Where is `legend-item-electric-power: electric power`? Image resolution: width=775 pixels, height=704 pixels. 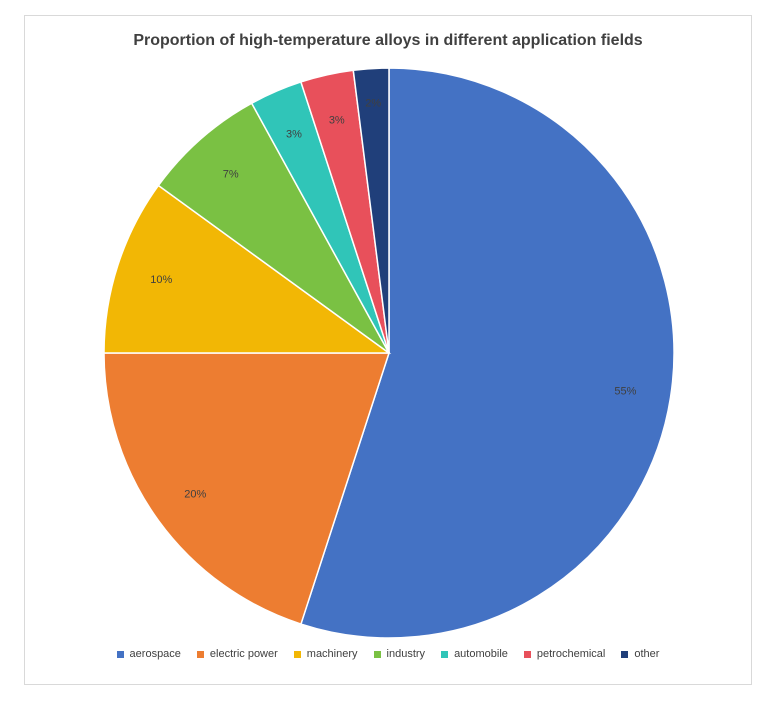
legend-item-electric-power: electric power is located at coordinates (237, 654).